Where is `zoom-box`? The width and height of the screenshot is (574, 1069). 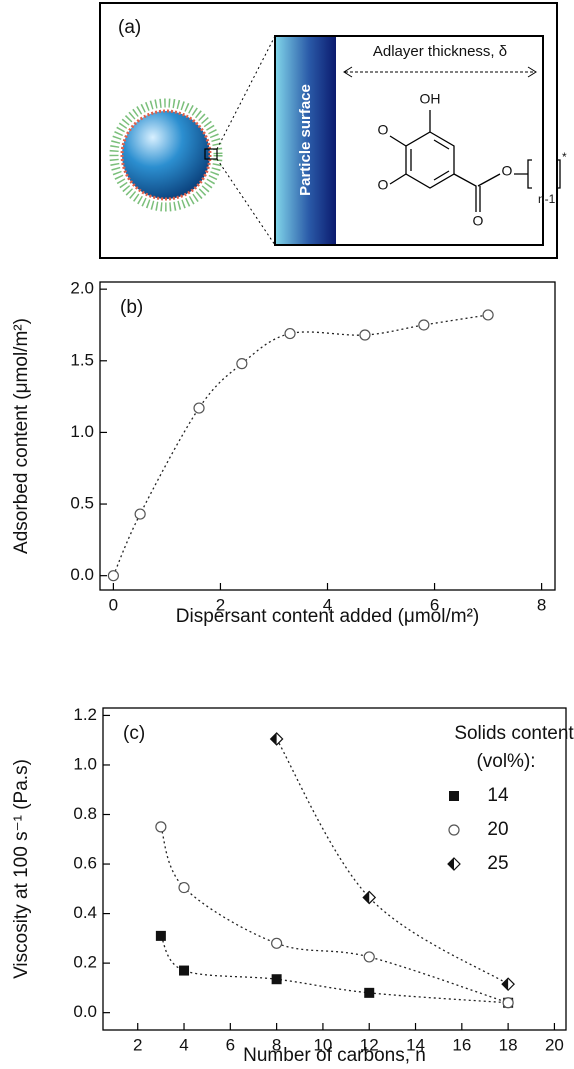
zoom-box is located at coordinates (211, 154).